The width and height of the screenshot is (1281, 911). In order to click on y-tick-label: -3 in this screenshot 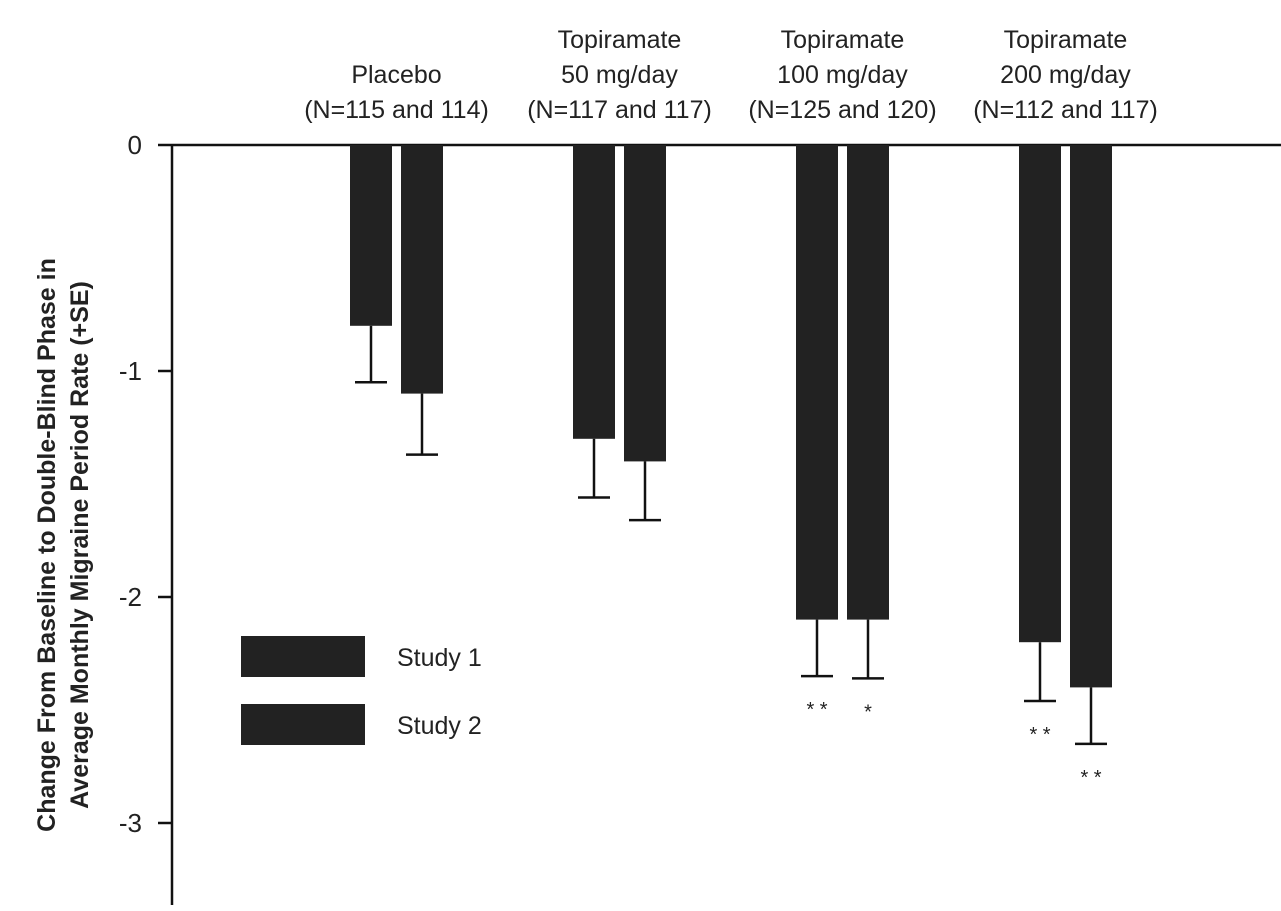, I will do `click(130, 823)`.